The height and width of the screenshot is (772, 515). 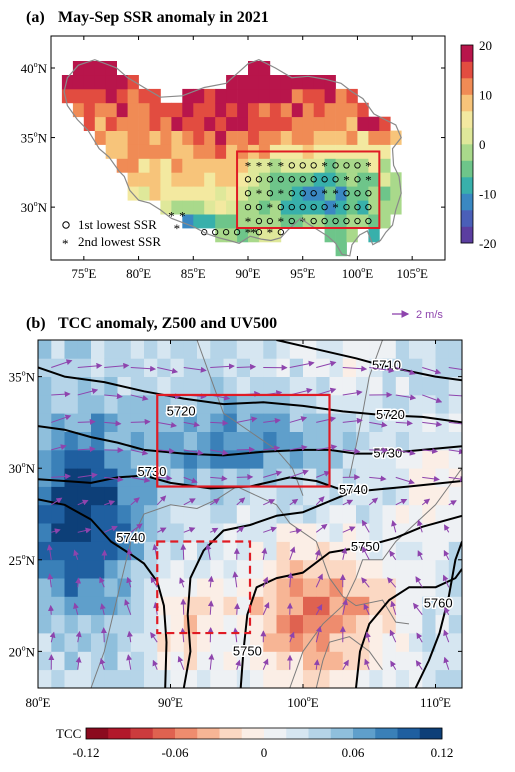 What do you see at coordinates (435, 702) in the screenshot?
I see `x-tick-label: 110oE` at bounding box center [435, 702].